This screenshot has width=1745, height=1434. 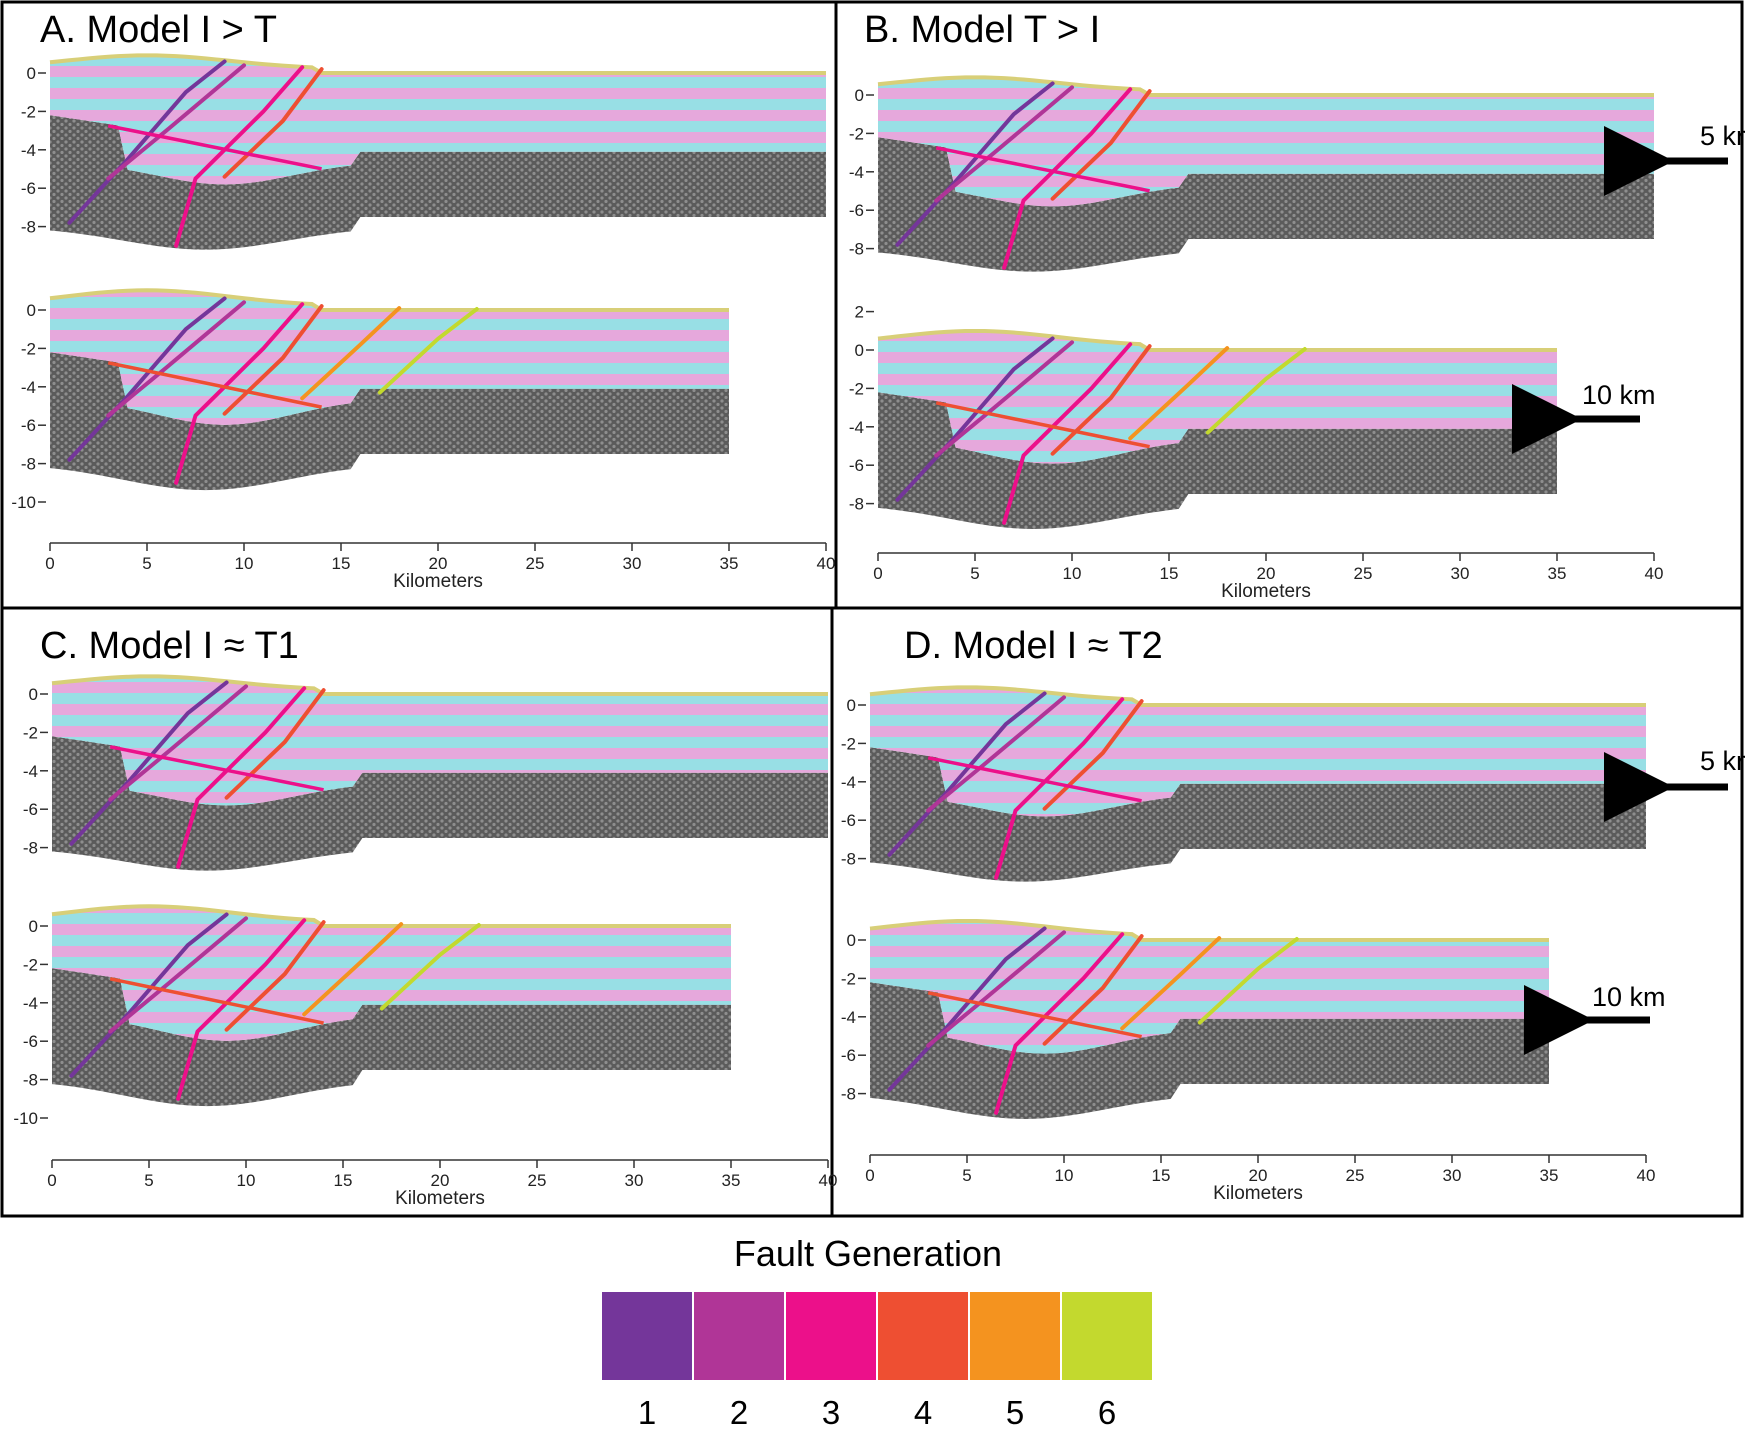 What do you see at coordinates (1557, 573) in the screenshot?
I see `x-tick-label: 35` at bounding box center [1557, 573].